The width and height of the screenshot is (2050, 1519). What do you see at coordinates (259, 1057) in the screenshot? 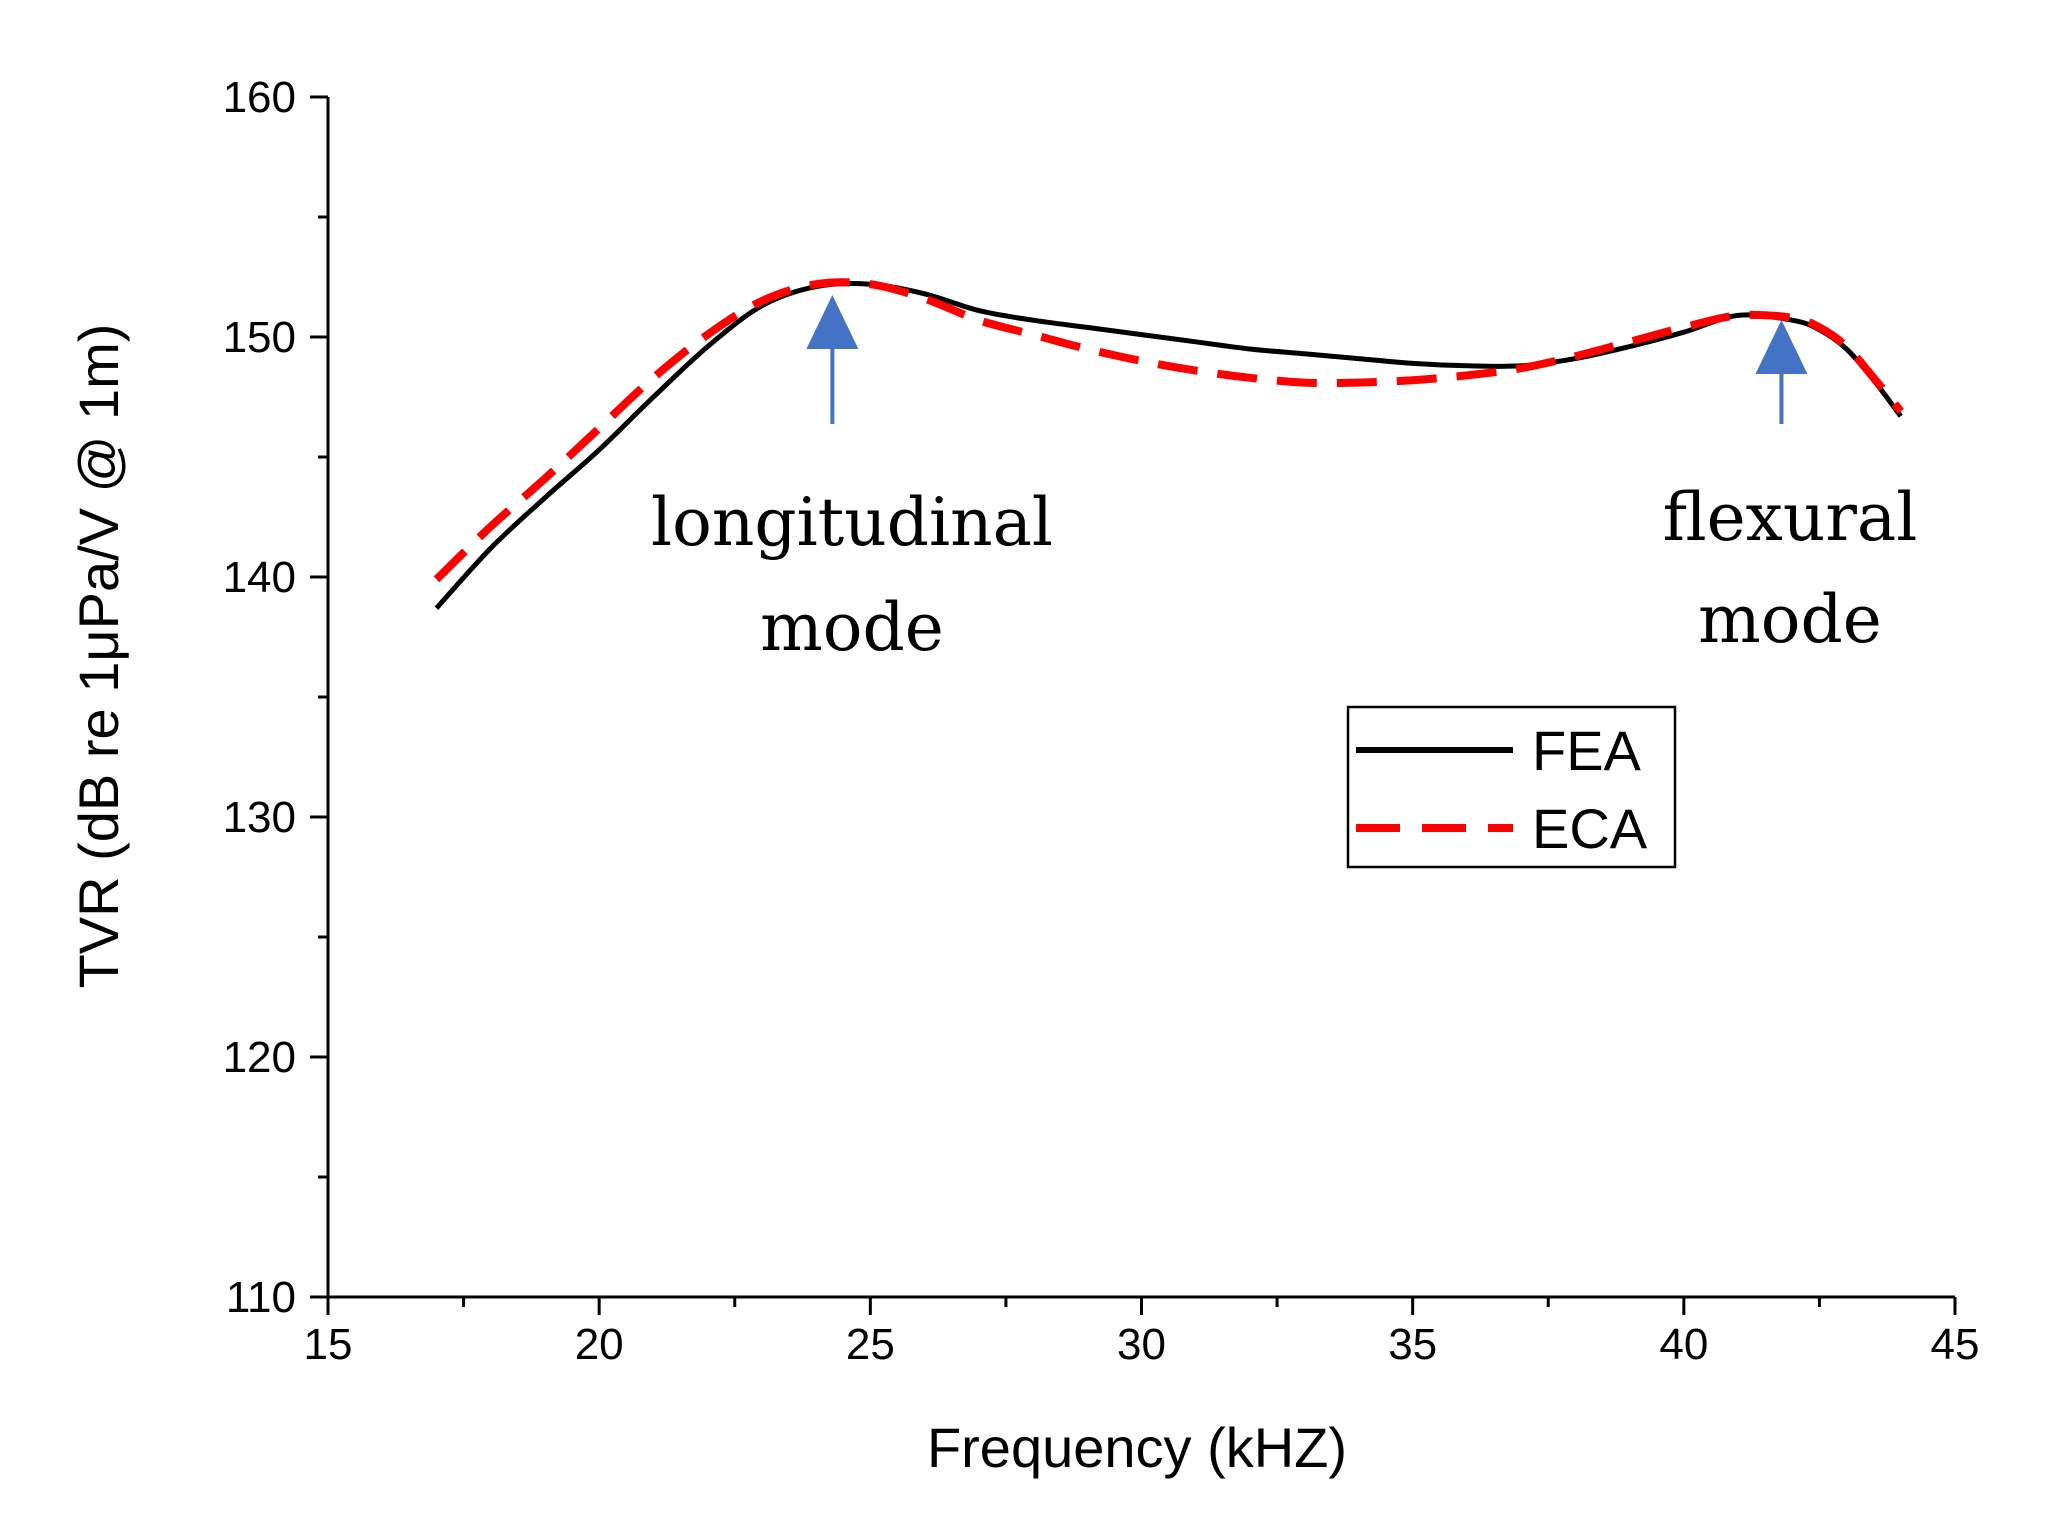
I see `y-tick-label: 120` at bounding box center [259, 1057].